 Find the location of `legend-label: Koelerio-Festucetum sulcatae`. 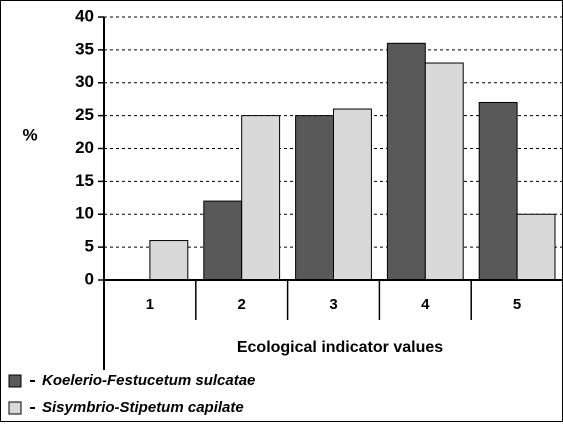

legend-label: Koelerio-Festucetum sulcatae is located at coordinates (148, 380).